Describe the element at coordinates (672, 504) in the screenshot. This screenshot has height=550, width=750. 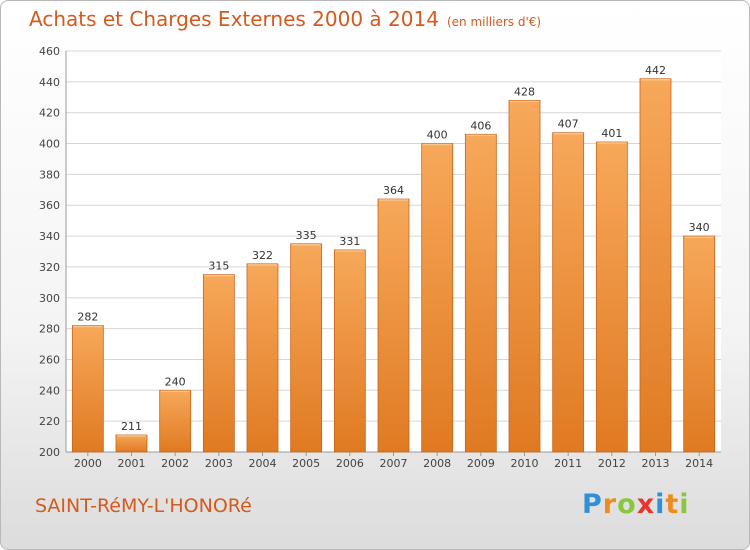
I see `logo-letter: t` at that location.